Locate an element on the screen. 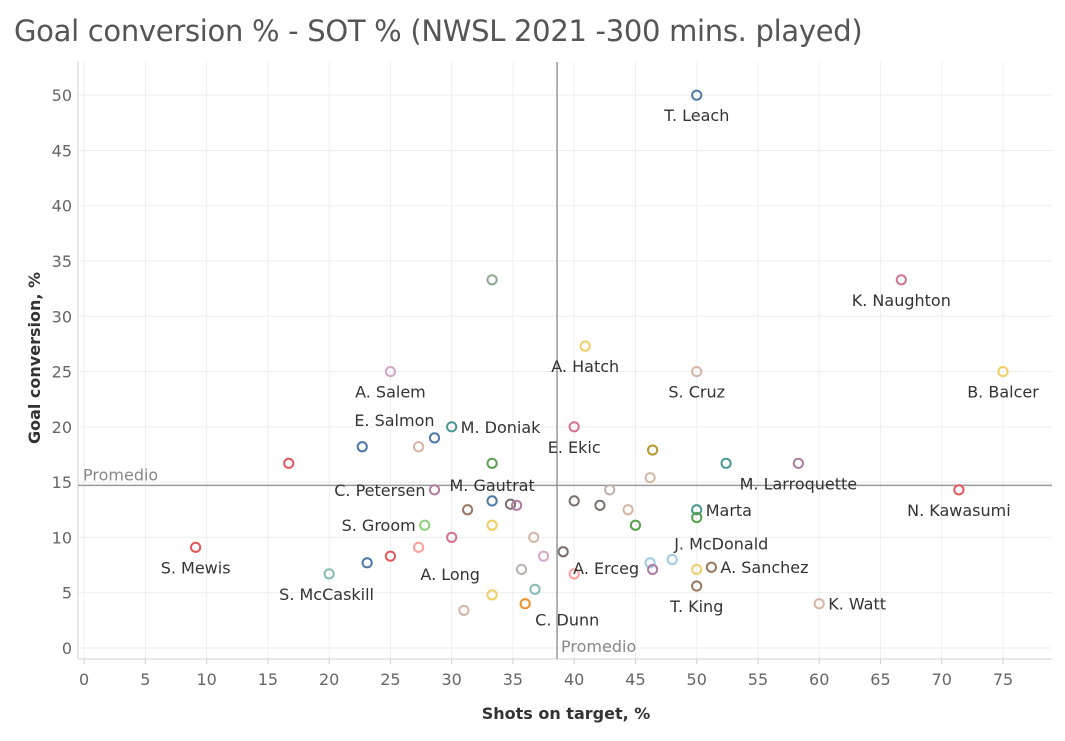  point-label: E. Salmon is located at coordinates (394, 420).